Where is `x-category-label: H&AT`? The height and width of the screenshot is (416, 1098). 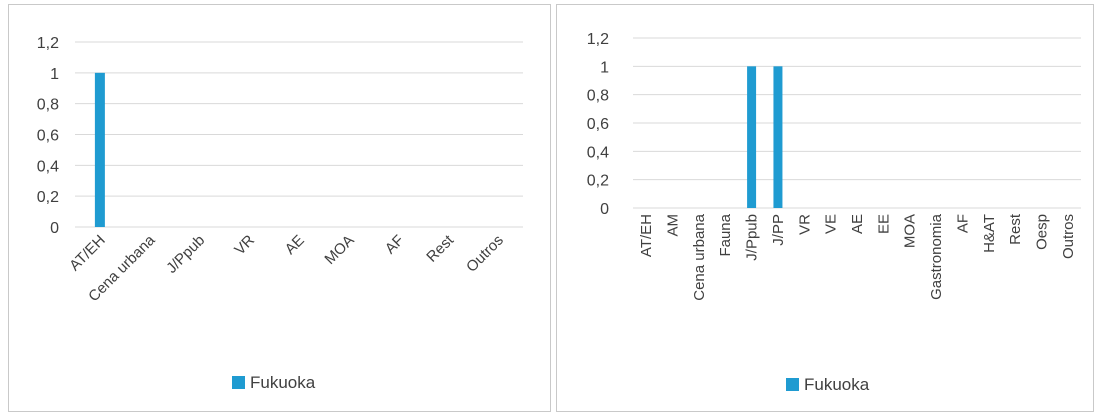
x-category-label: H&AT is located at coordinates (989, 233).